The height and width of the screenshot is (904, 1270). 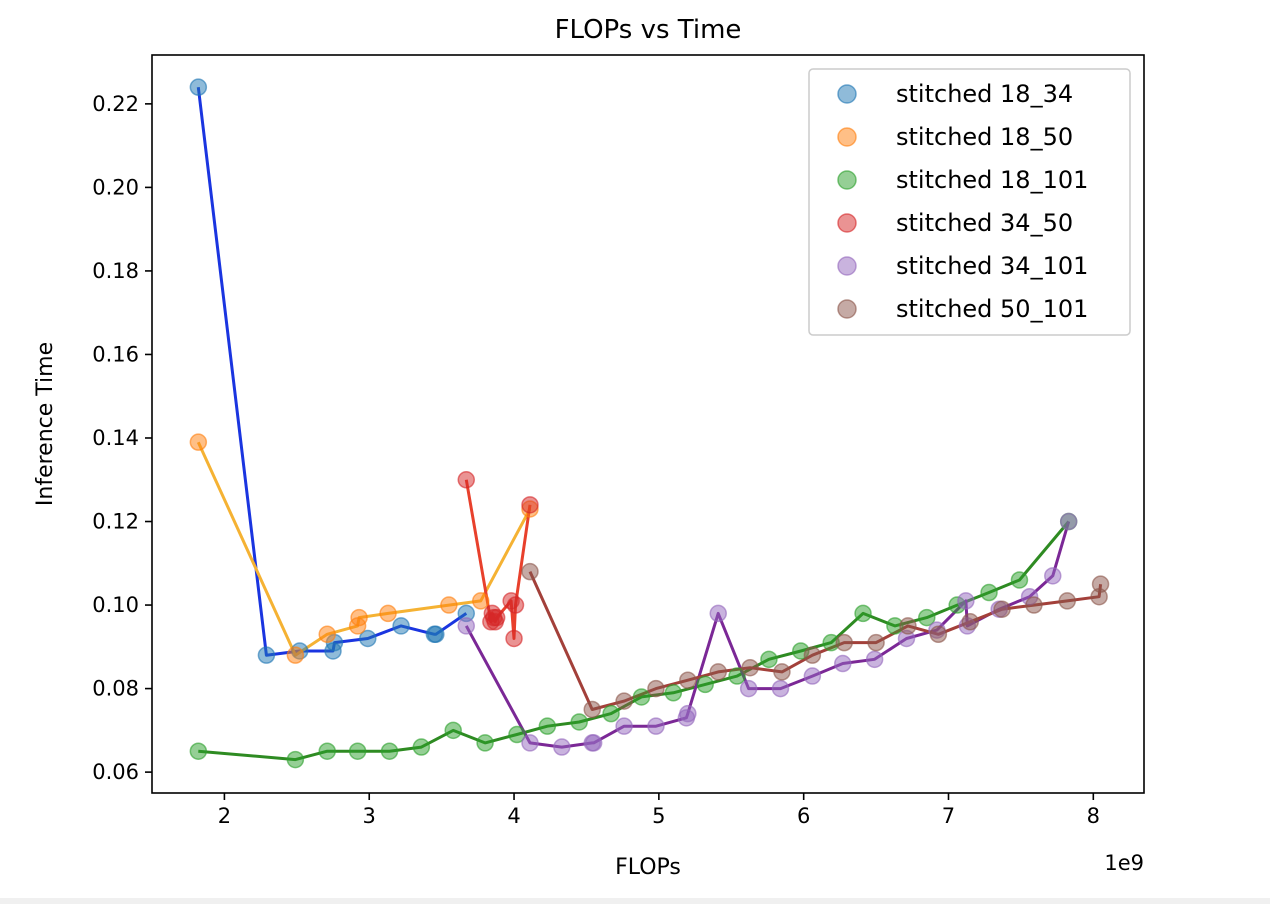 What do you see at coordinates (115, 187) in the screenshot?
I see `y-tick-label: 0.20` at bounding box center [115, 187].